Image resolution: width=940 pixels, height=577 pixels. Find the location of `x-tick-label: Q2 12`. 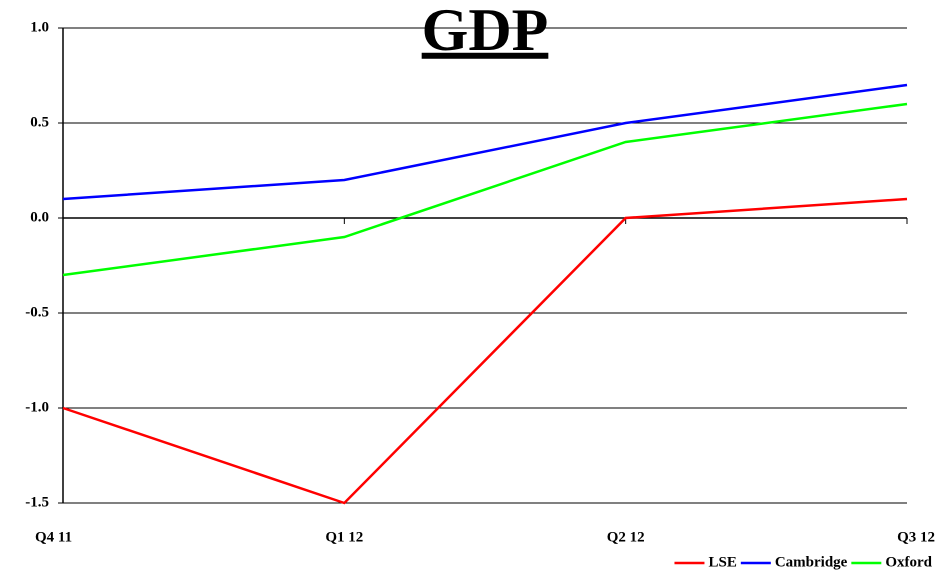

x-tick-label: Q2 12 is located at coordinates (626, 537).